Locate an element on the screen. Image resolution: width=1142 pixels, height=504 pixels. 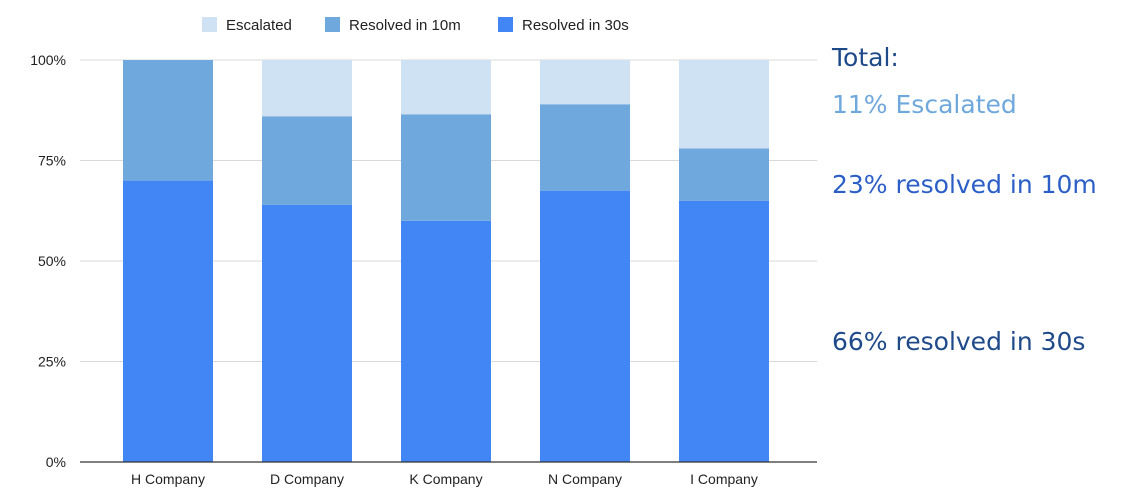
legend-label: Resolved in 30s is located at coordinates (575, 25).